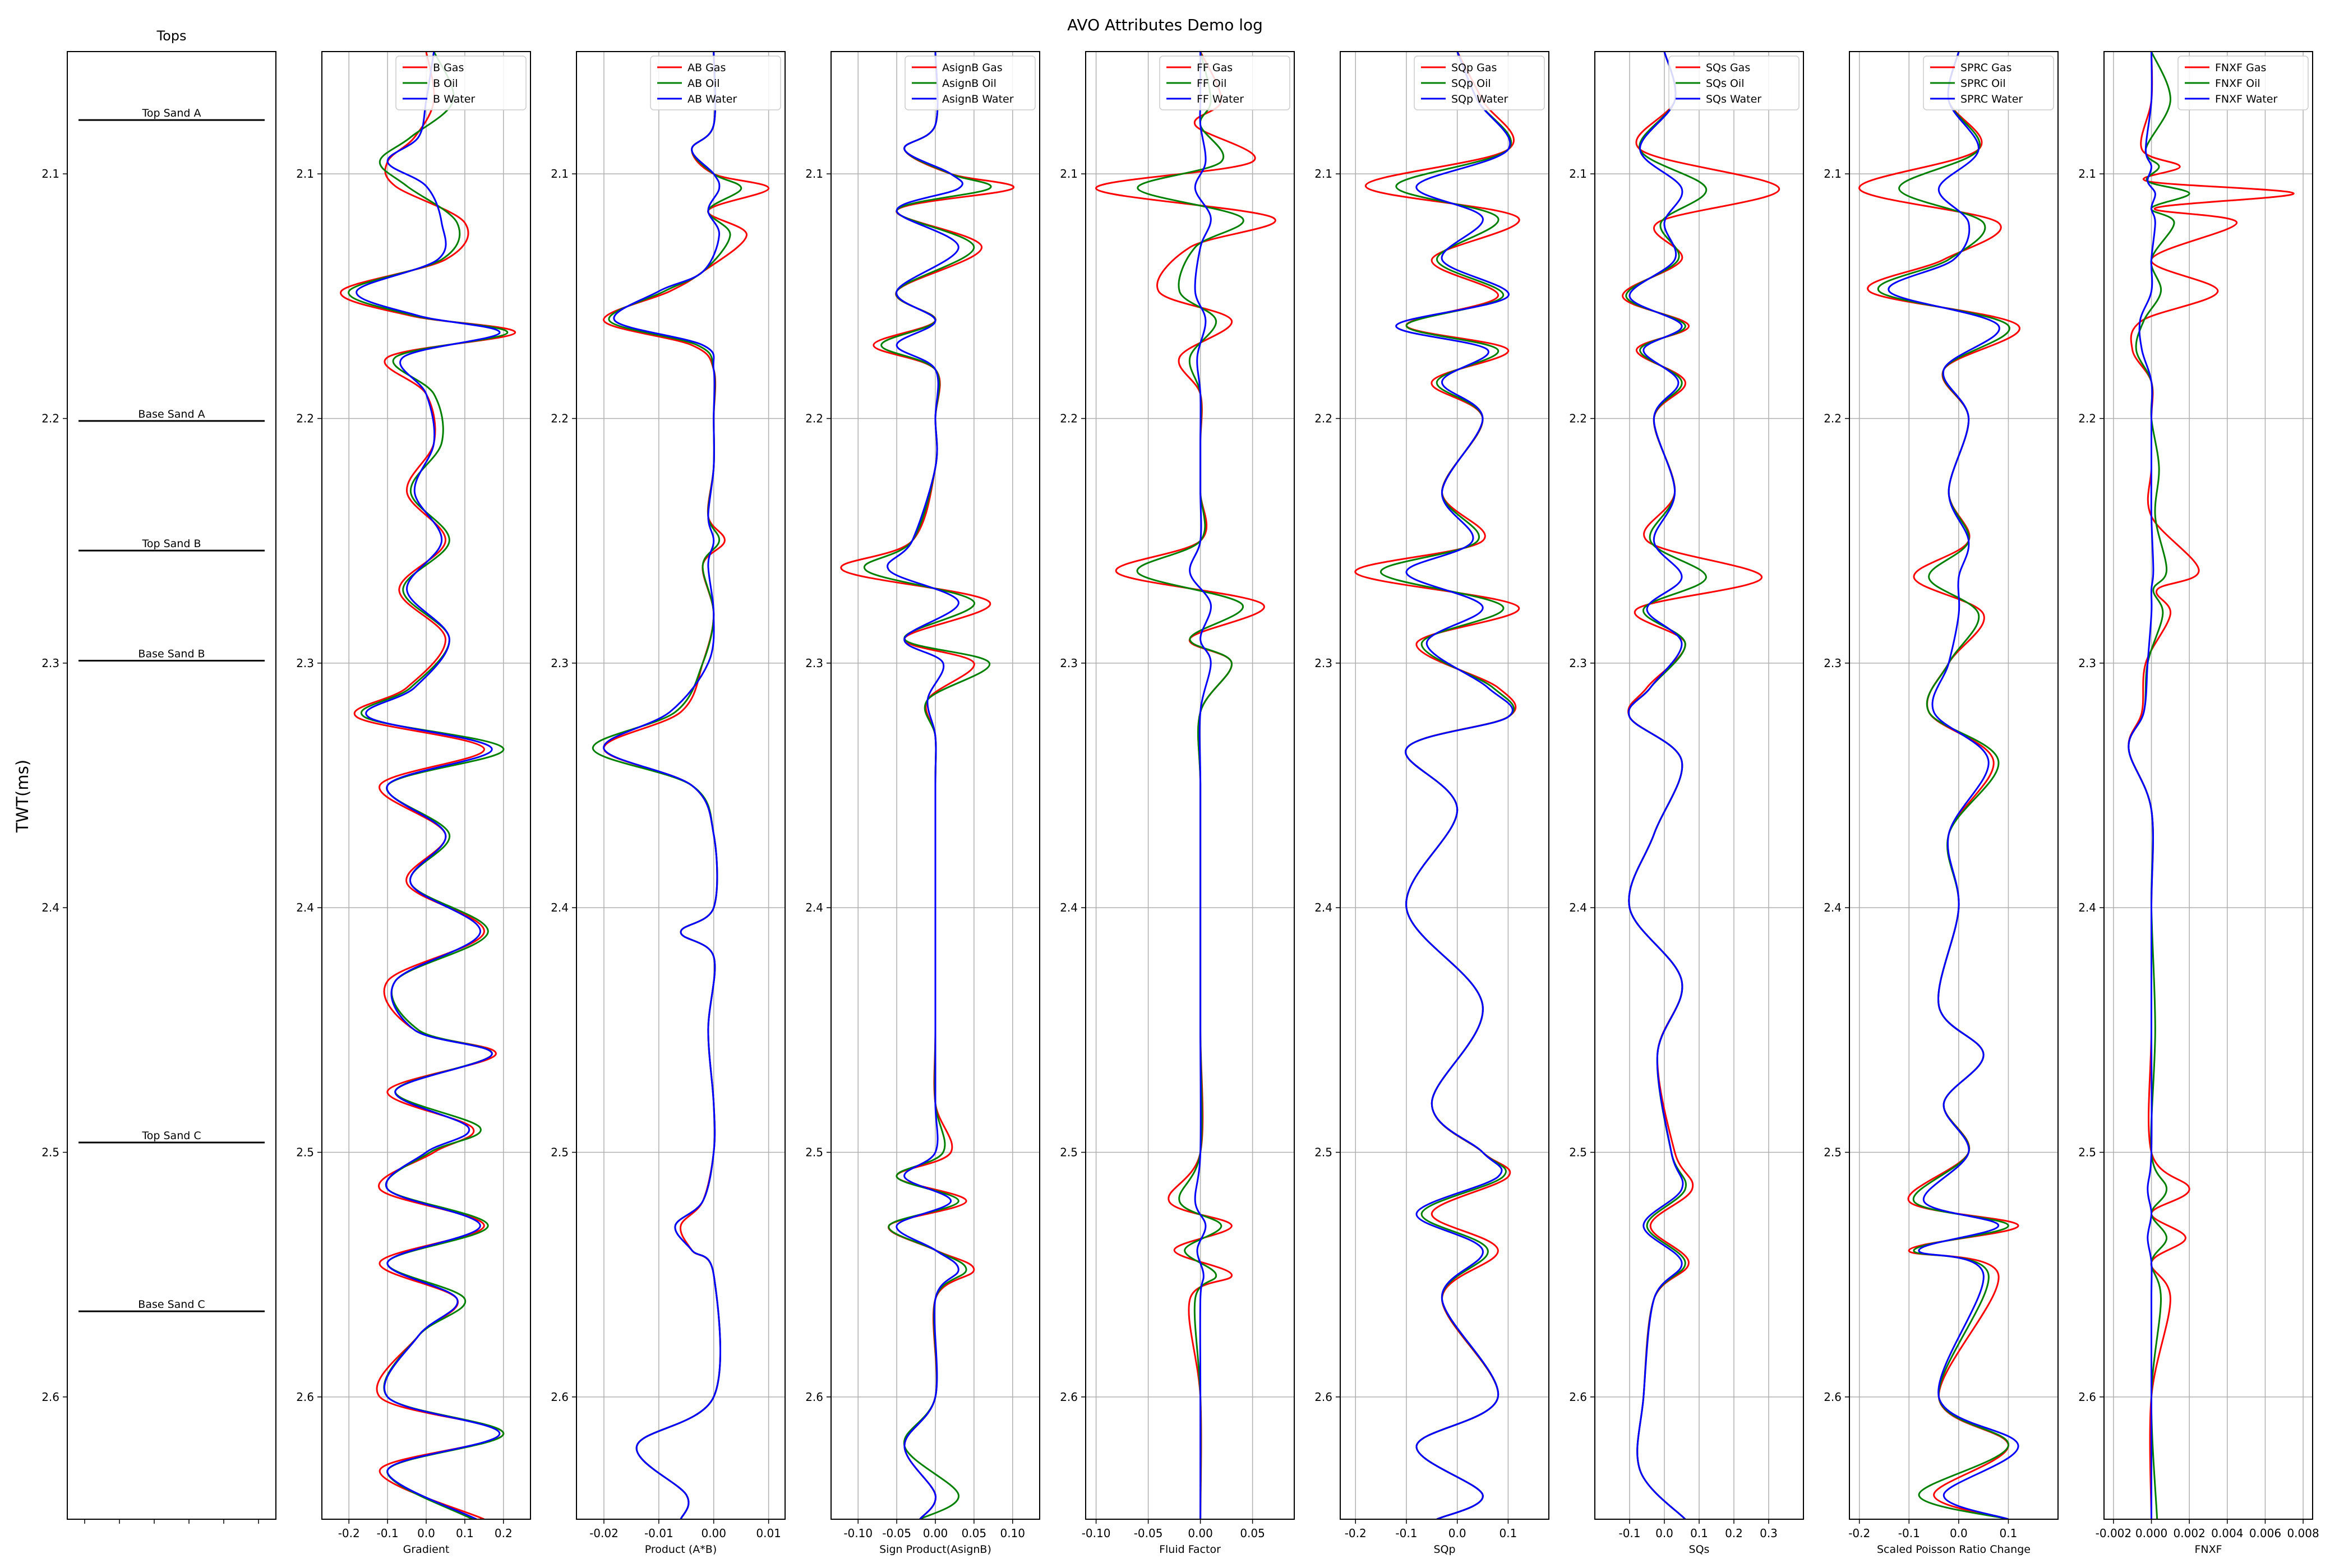 Image resolution: width=2330 pixels, height=1568 pixels. Describe the element at coordinates (658, 1534) in the screenshot. I see `x-tick-label: -0.01` at that location.